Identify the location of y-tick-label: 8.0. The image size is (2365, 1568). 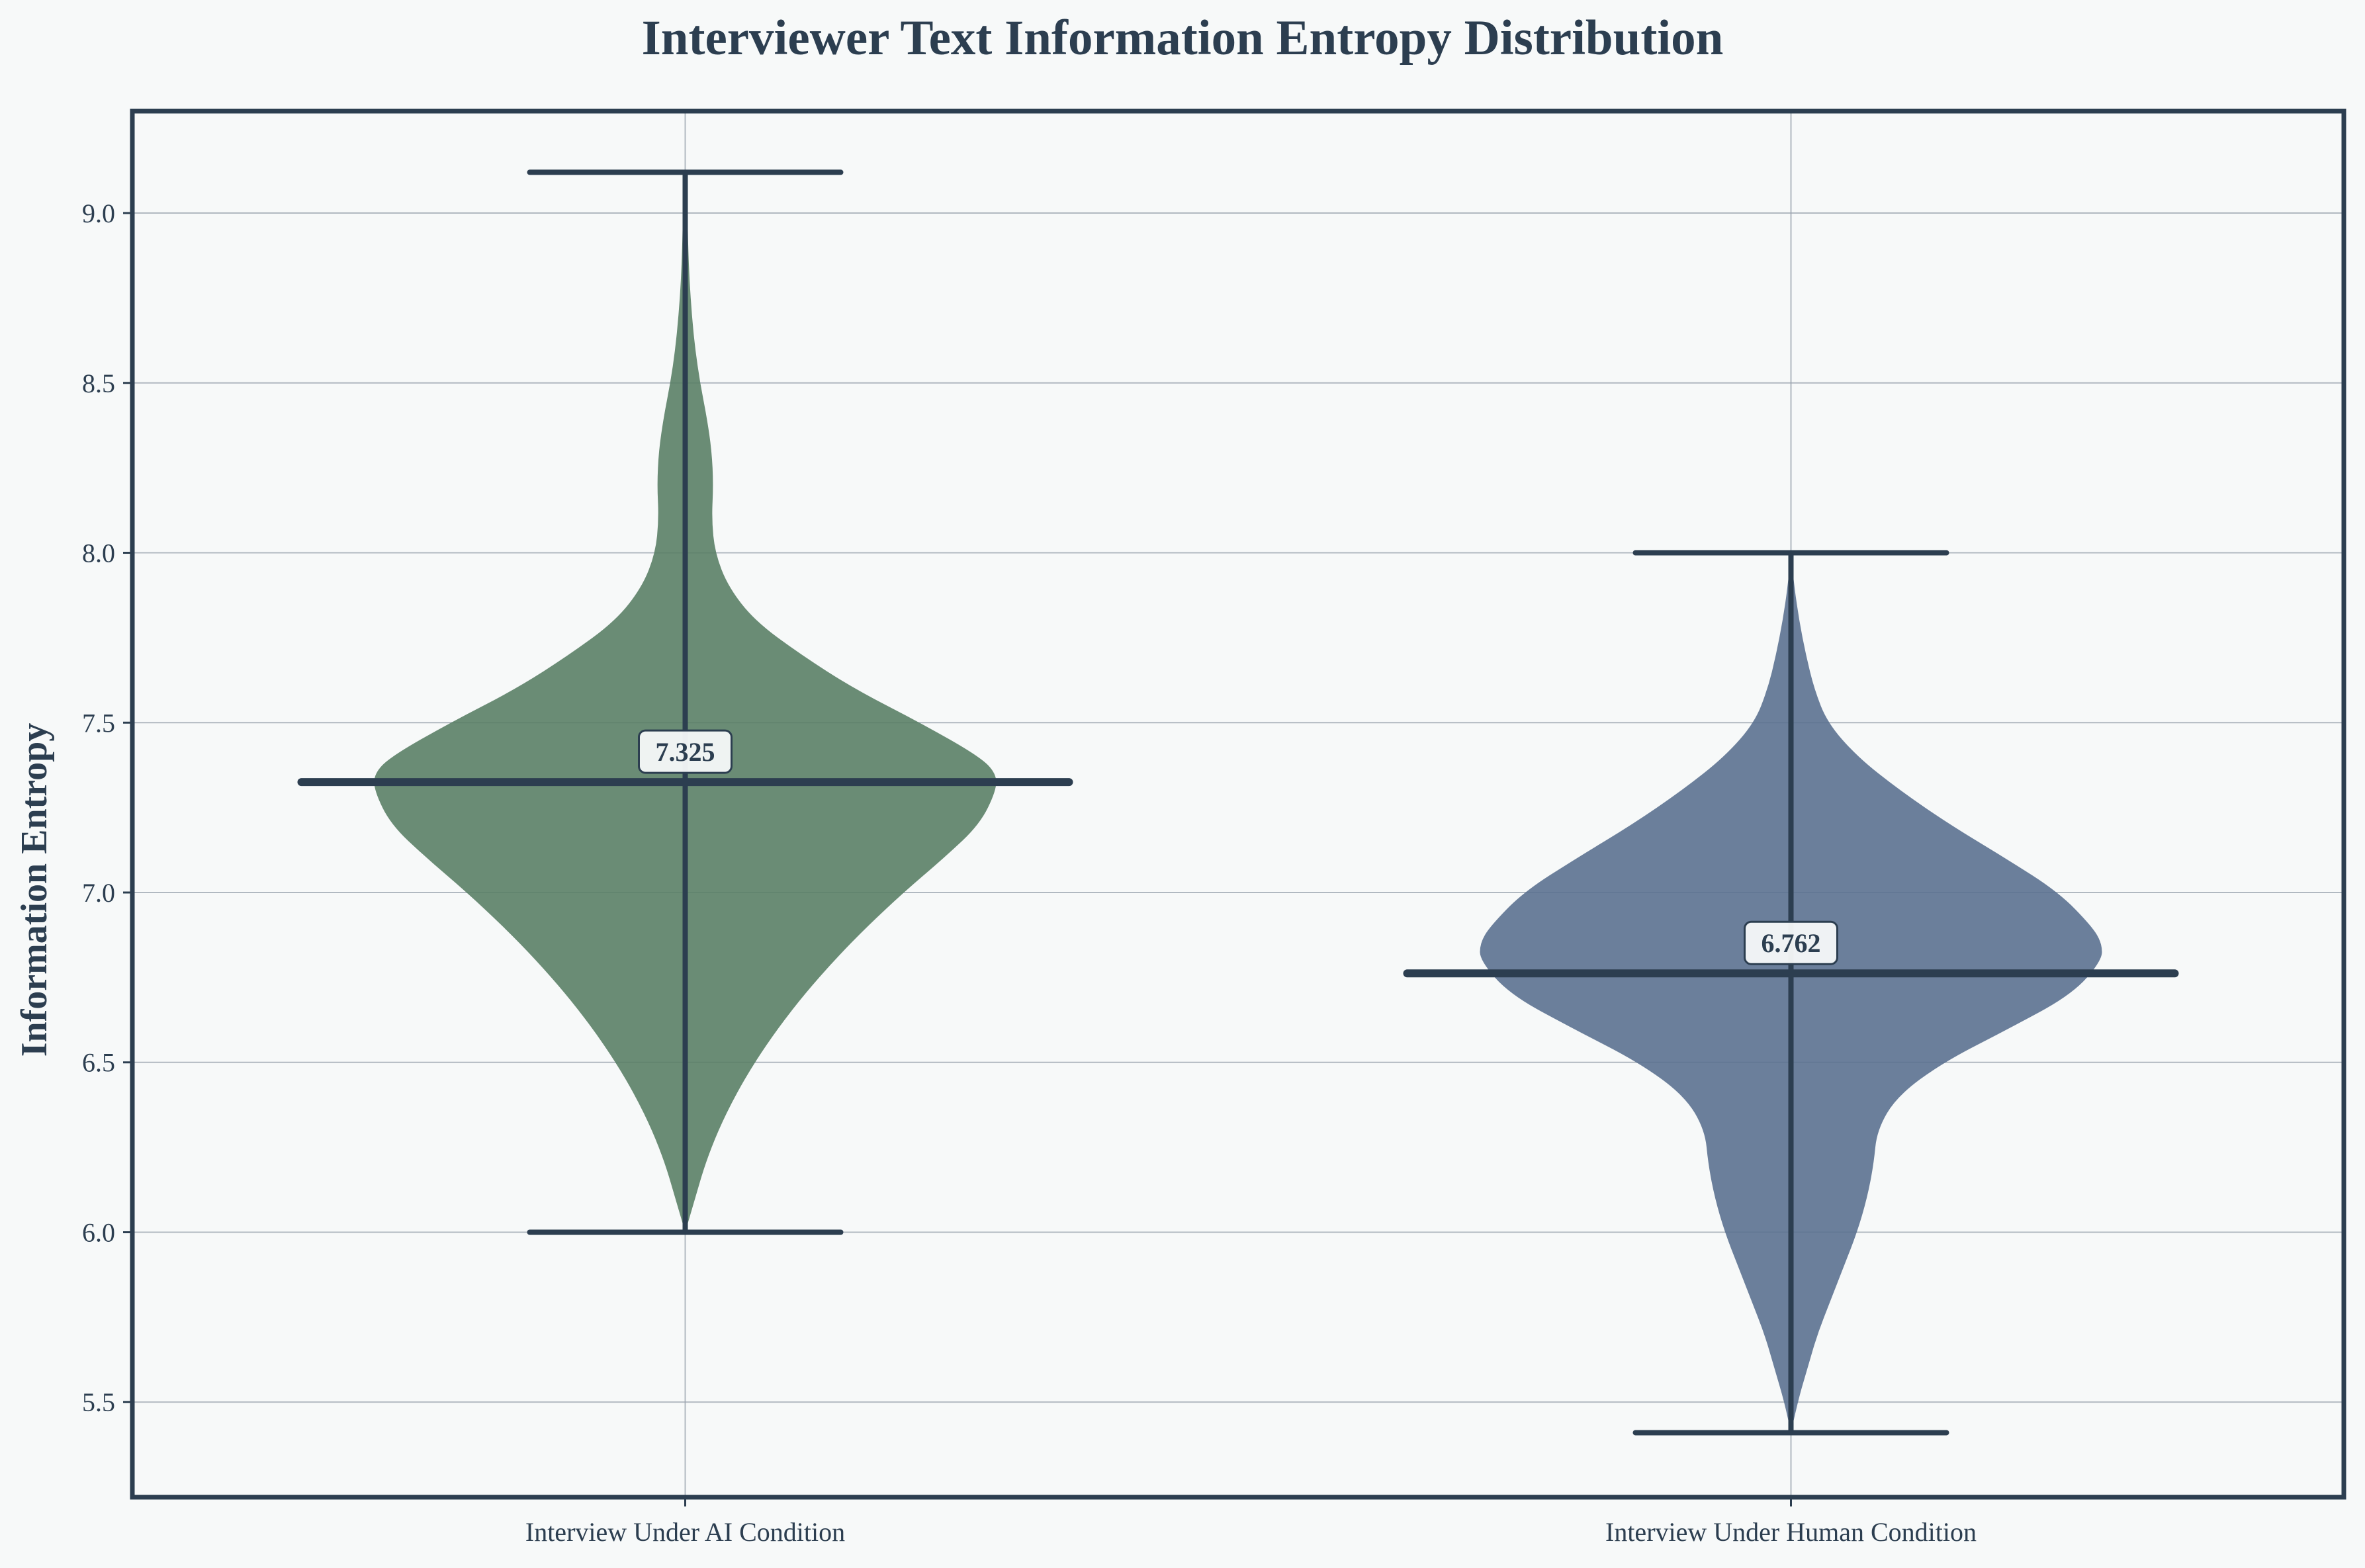
(98, 553).